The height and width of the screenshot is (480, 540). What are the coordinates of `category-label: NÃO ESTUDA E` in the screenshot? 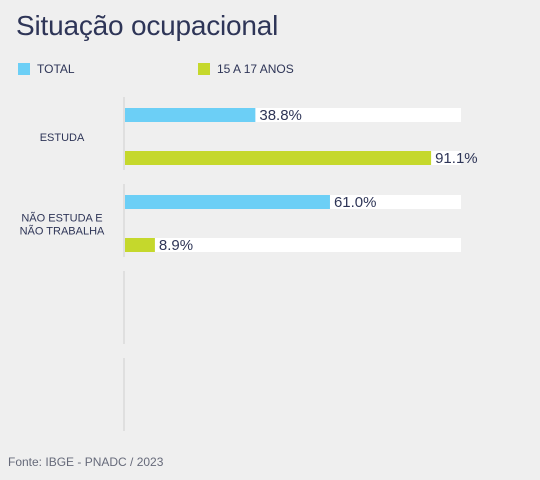 It's located at (61, 218).